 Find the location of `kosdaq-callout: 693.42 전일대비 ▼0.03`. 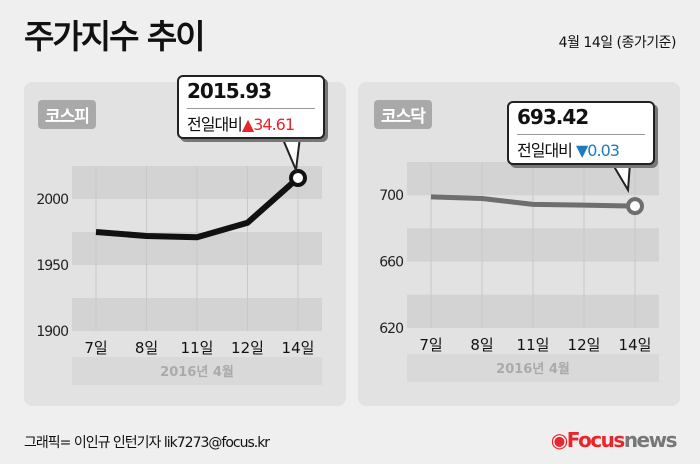

kosdaq-callout: 693.42 전일대비 ▼0.03 is located at coordinates (581, 133).